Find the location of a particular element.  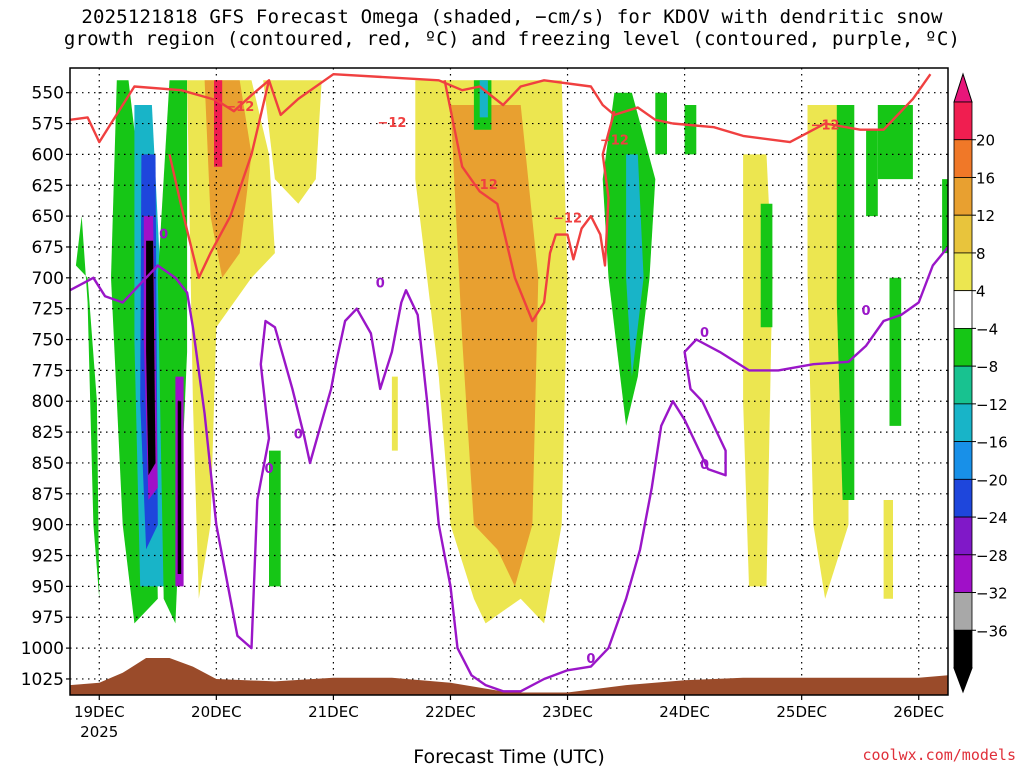

y-tick-label: 825 is located at coordinates (48, 433).